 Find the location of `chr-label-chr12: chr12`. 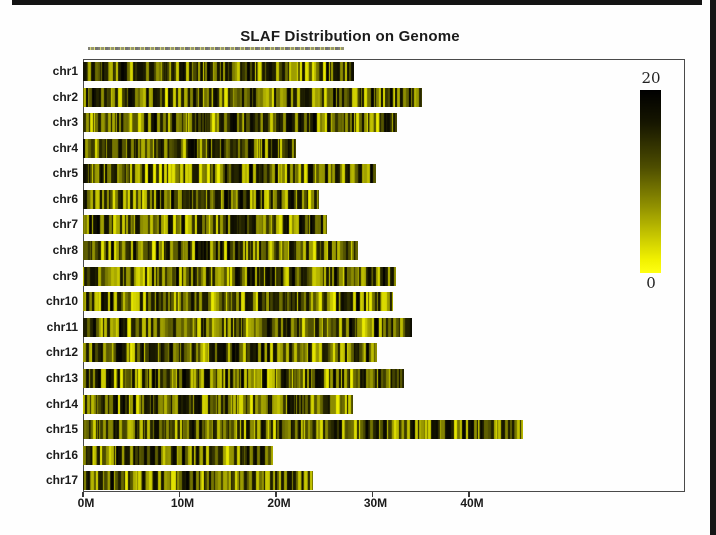

chr-label-chr12: chr12 is located at coordinates (61, 352).